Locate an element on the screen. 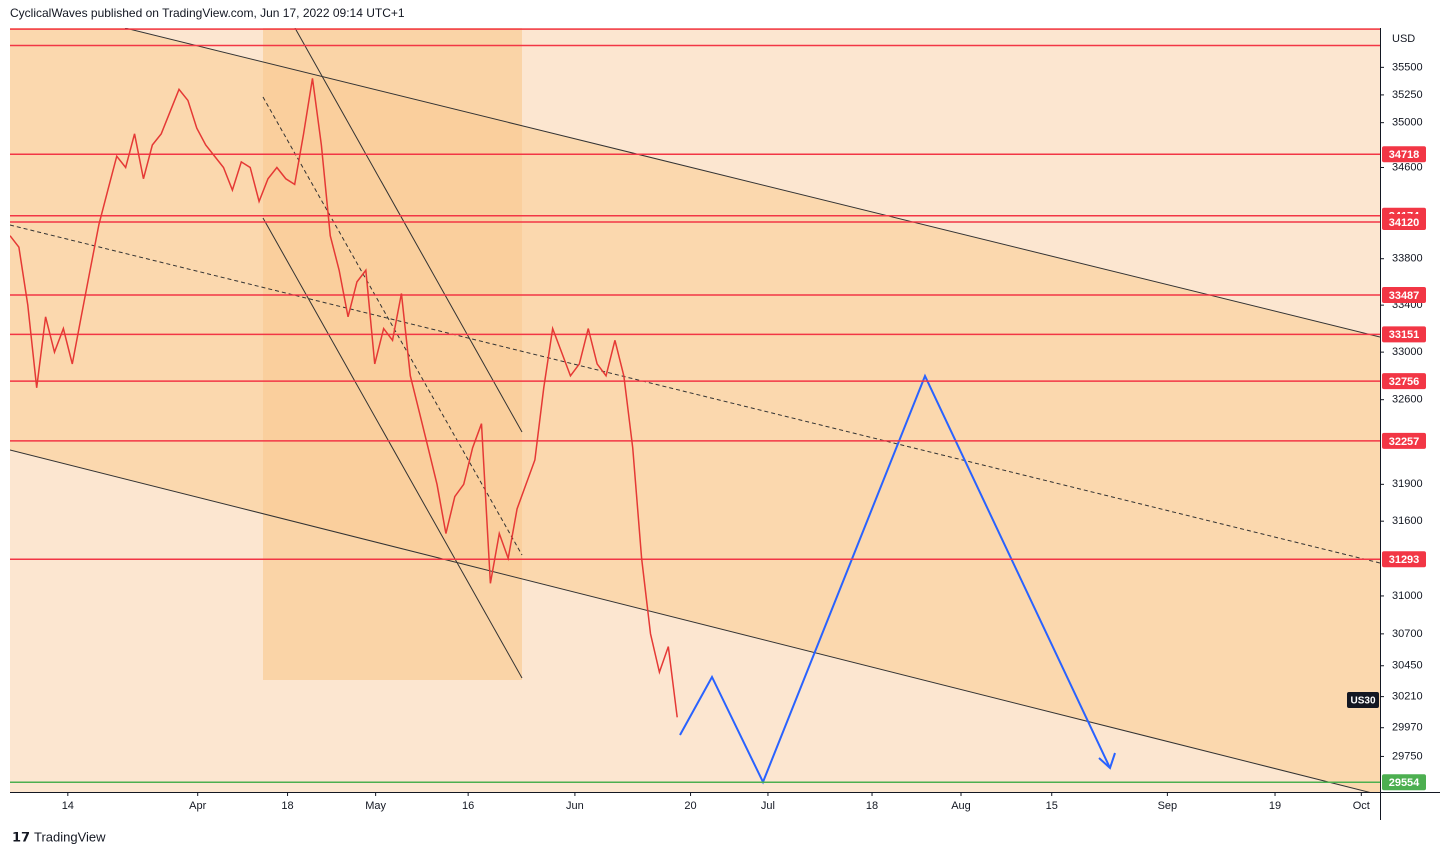 The image size is (1440, 856). y-tick-label: 31600 is located at coordinates (1407, 521).